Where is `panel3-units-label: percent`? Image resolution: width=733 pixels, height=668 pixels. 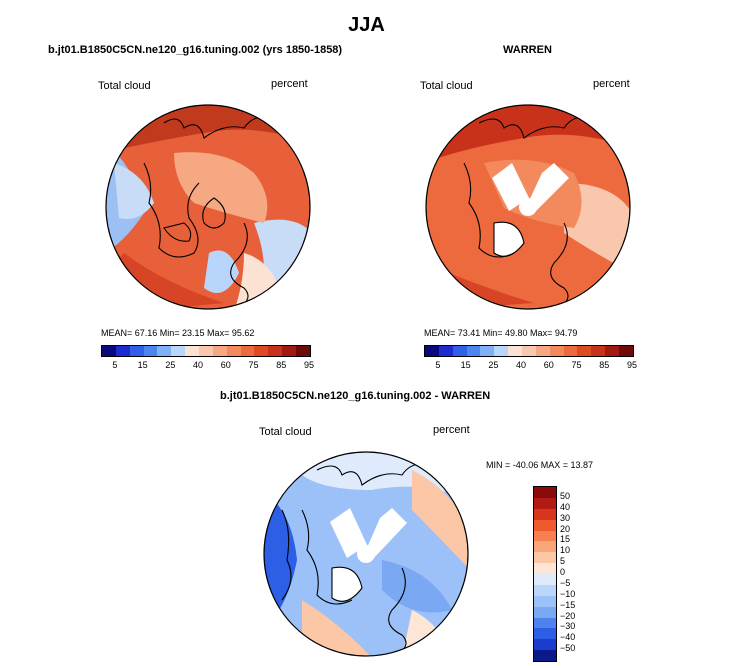 panel3-units-label: percent is located at coordinates (451, 430).